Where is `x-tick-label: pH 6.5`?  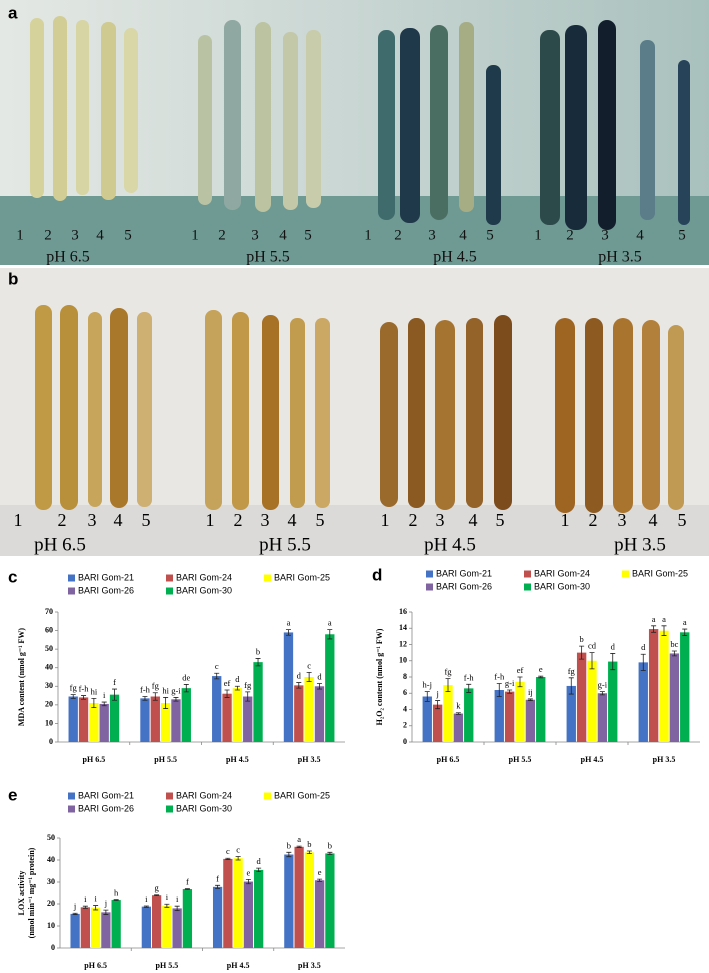 x-tick-label: pH 6.5 is located at coordinates (448, 759).